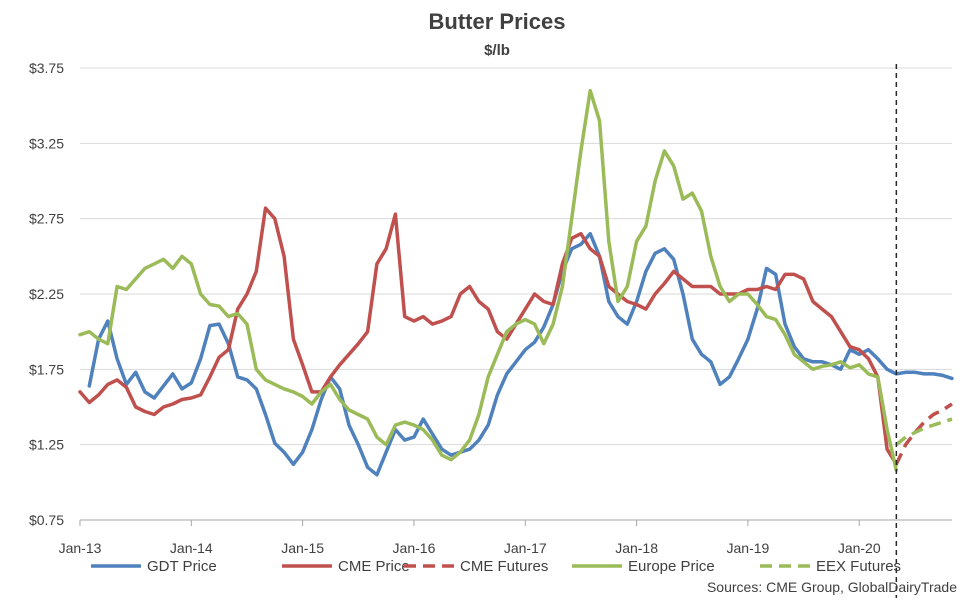 The image size is (975, 601). I want to click on x-tick-label: Jan-20, so click(859, 548).